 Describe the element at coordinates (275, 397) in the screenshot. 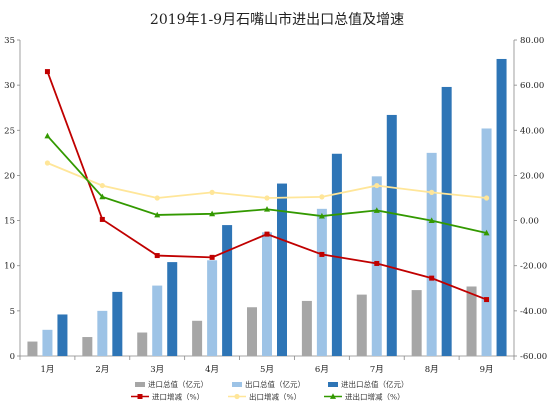

I see `legend-label: 出口增减（%）` at that location.